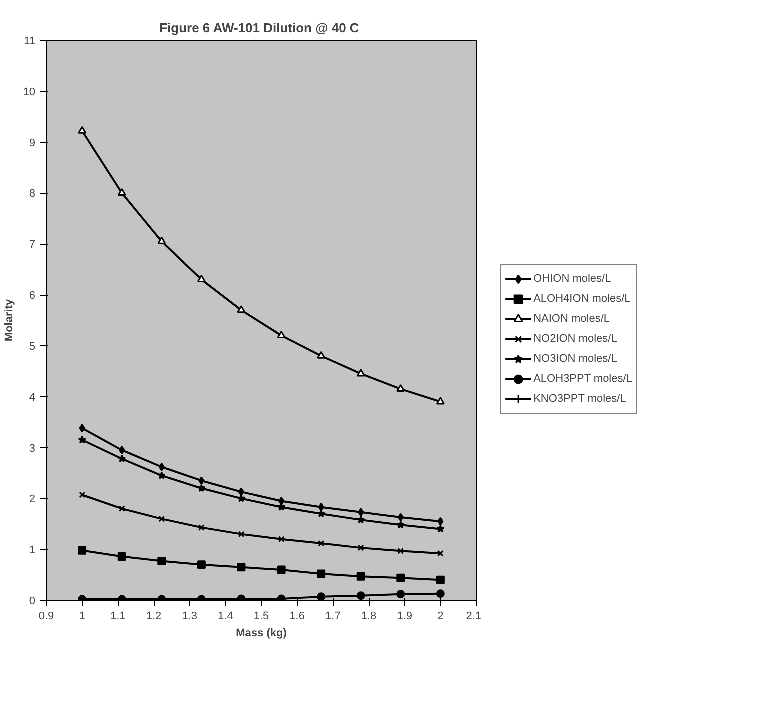 The width and height of the screenshot is (777, 720). I want to click on legend-label: NO2ION moles/L, so click(576, 339).